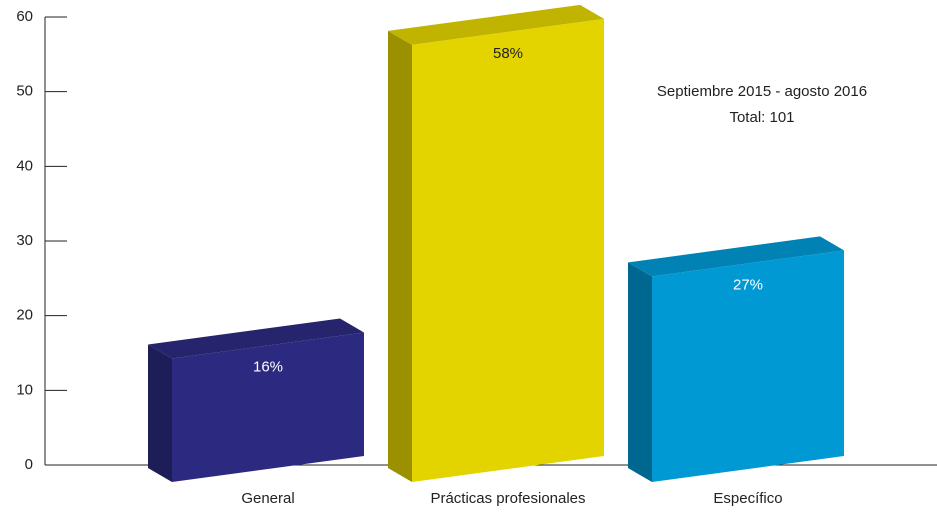 The image size is (937, 512). What do you see at coordinates (24, 240) in the screenshot?
I see `y-tick-label: 30` at bounding box center [24, 240].